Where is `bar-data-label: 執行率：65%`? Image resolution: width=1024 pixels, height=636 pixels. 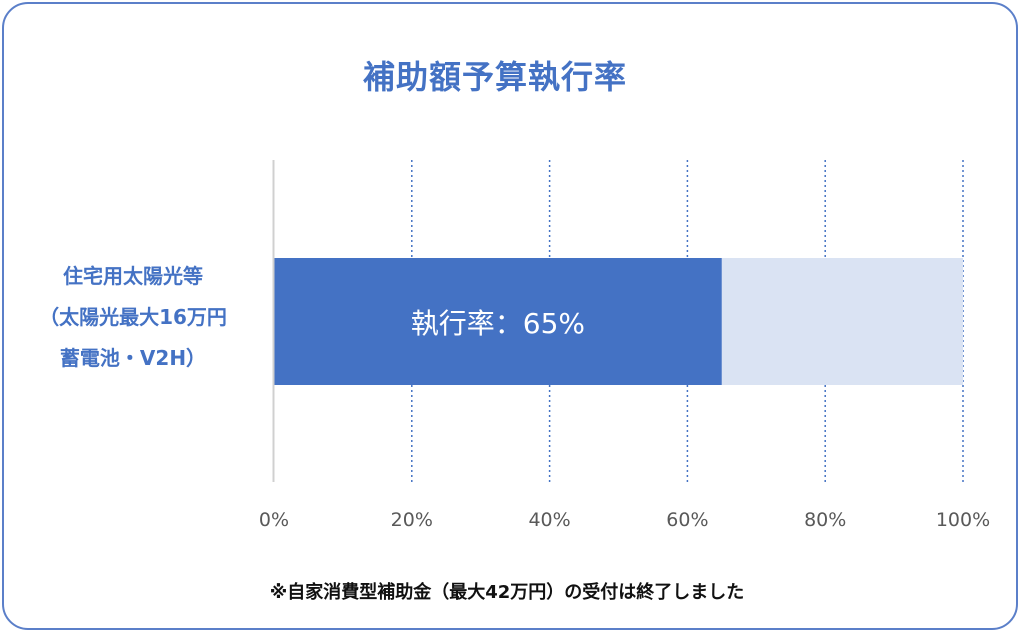 bar-data-label: 執行率：65% is located at coordinates (498, 323).